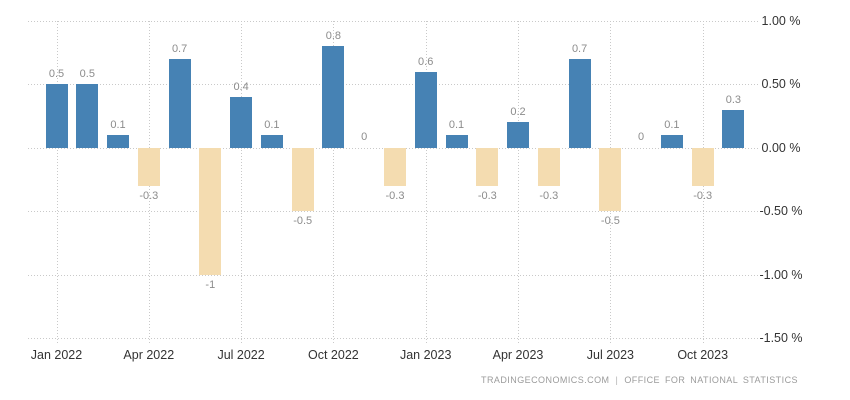 This screenshot has height=400, width=850. Describe the element at coordinates (518, 355) in the screenshot. I see `x-tick-label: Apr 2023` at that location.